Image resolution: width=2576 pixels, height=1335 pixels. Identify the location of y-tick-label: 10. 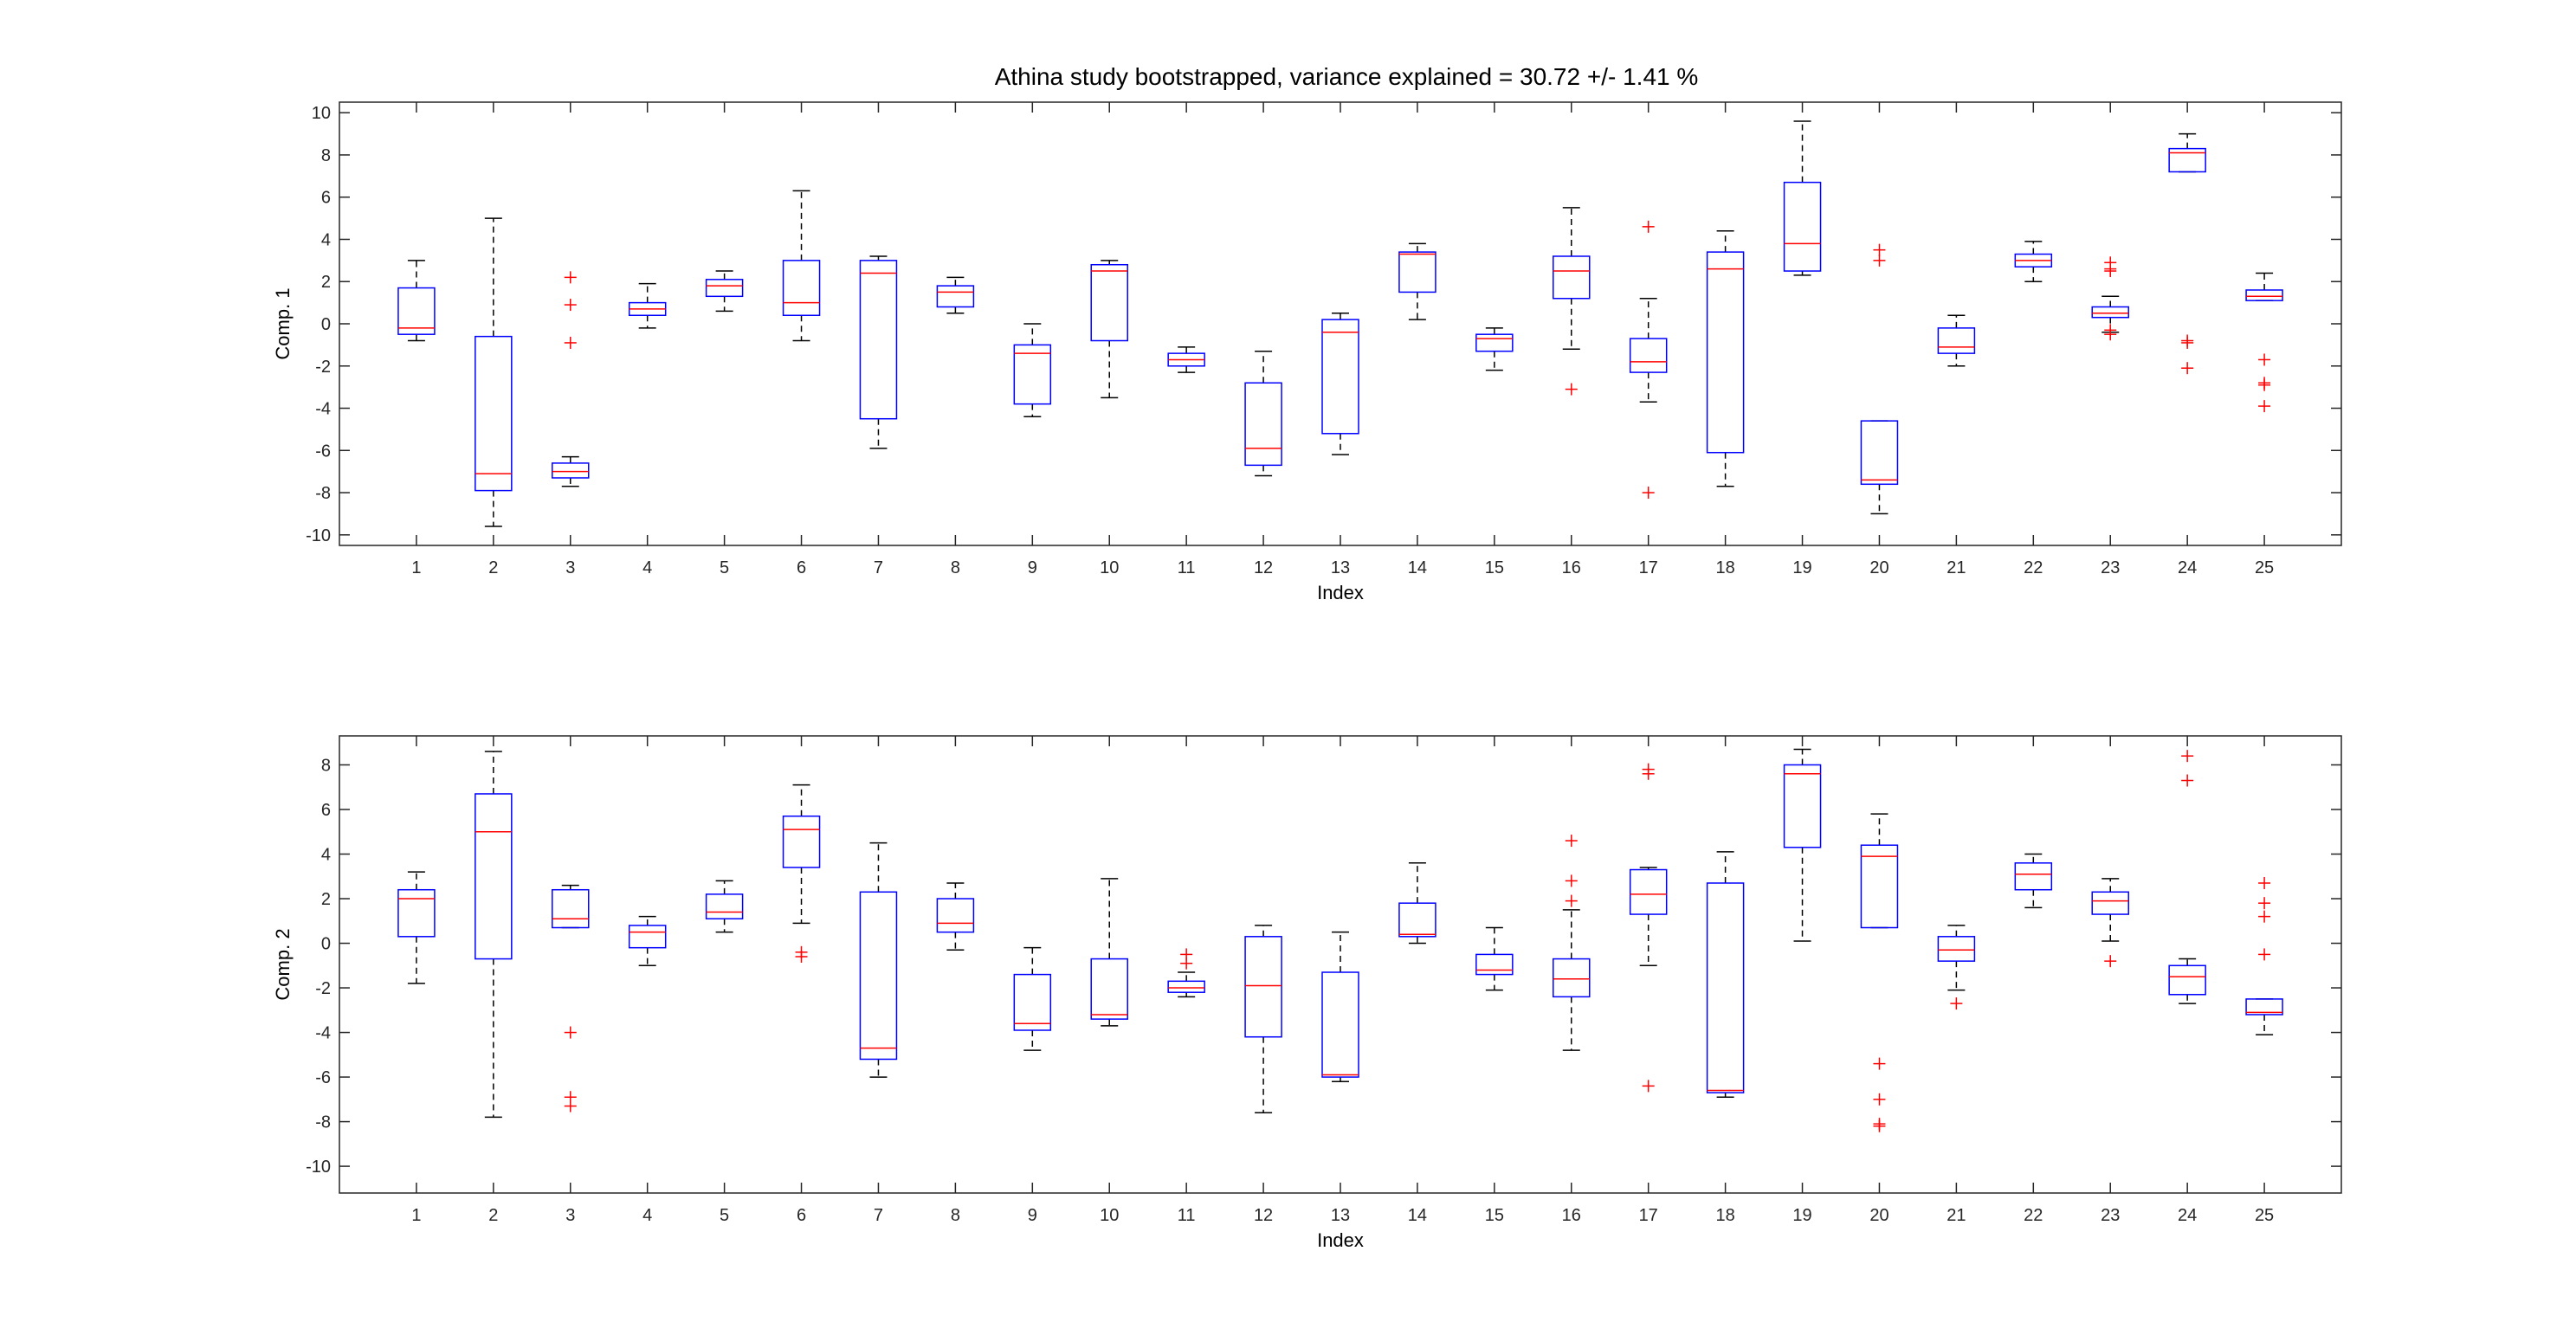
(321, 113).